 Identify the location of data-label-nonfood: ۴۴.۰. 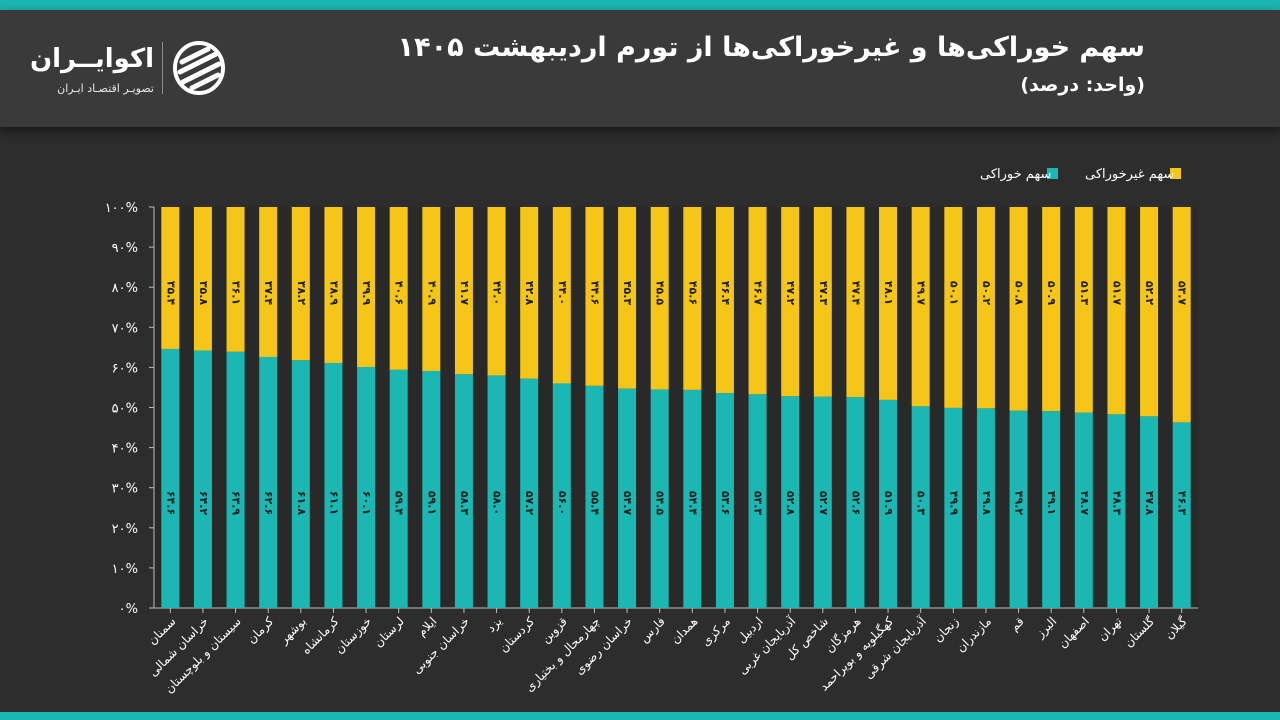
(562, 293).